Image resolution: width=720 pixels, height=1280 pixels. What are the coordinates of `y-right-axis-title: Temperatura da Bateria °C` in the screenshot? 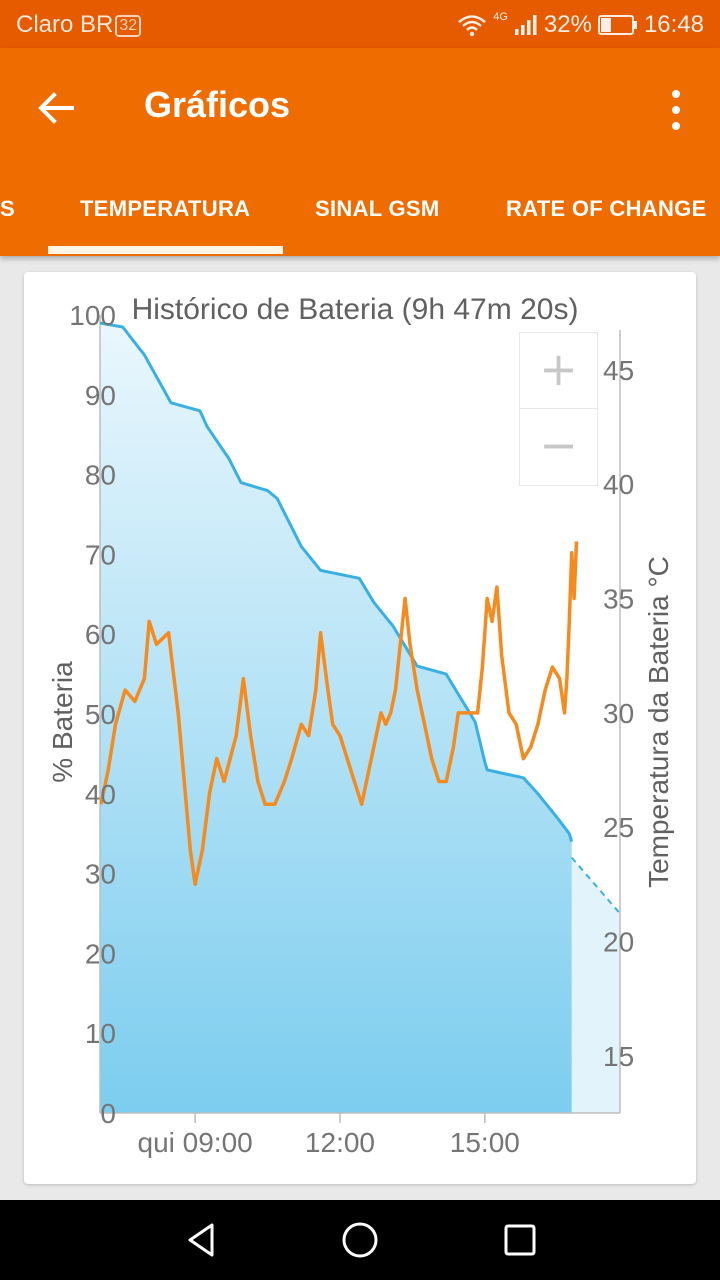 It's located at (658, 722).